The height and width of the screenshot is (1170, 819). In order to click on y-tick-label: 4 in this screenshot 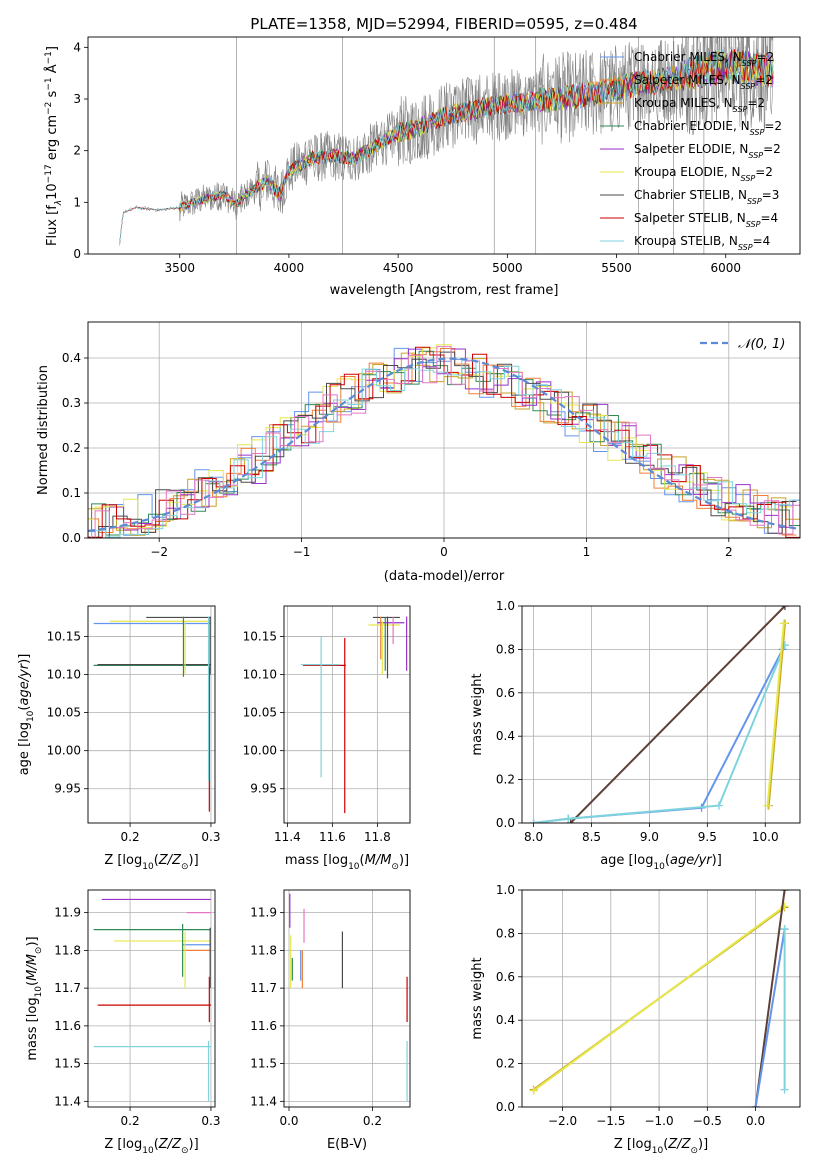, I will do `click(77, 47)`.